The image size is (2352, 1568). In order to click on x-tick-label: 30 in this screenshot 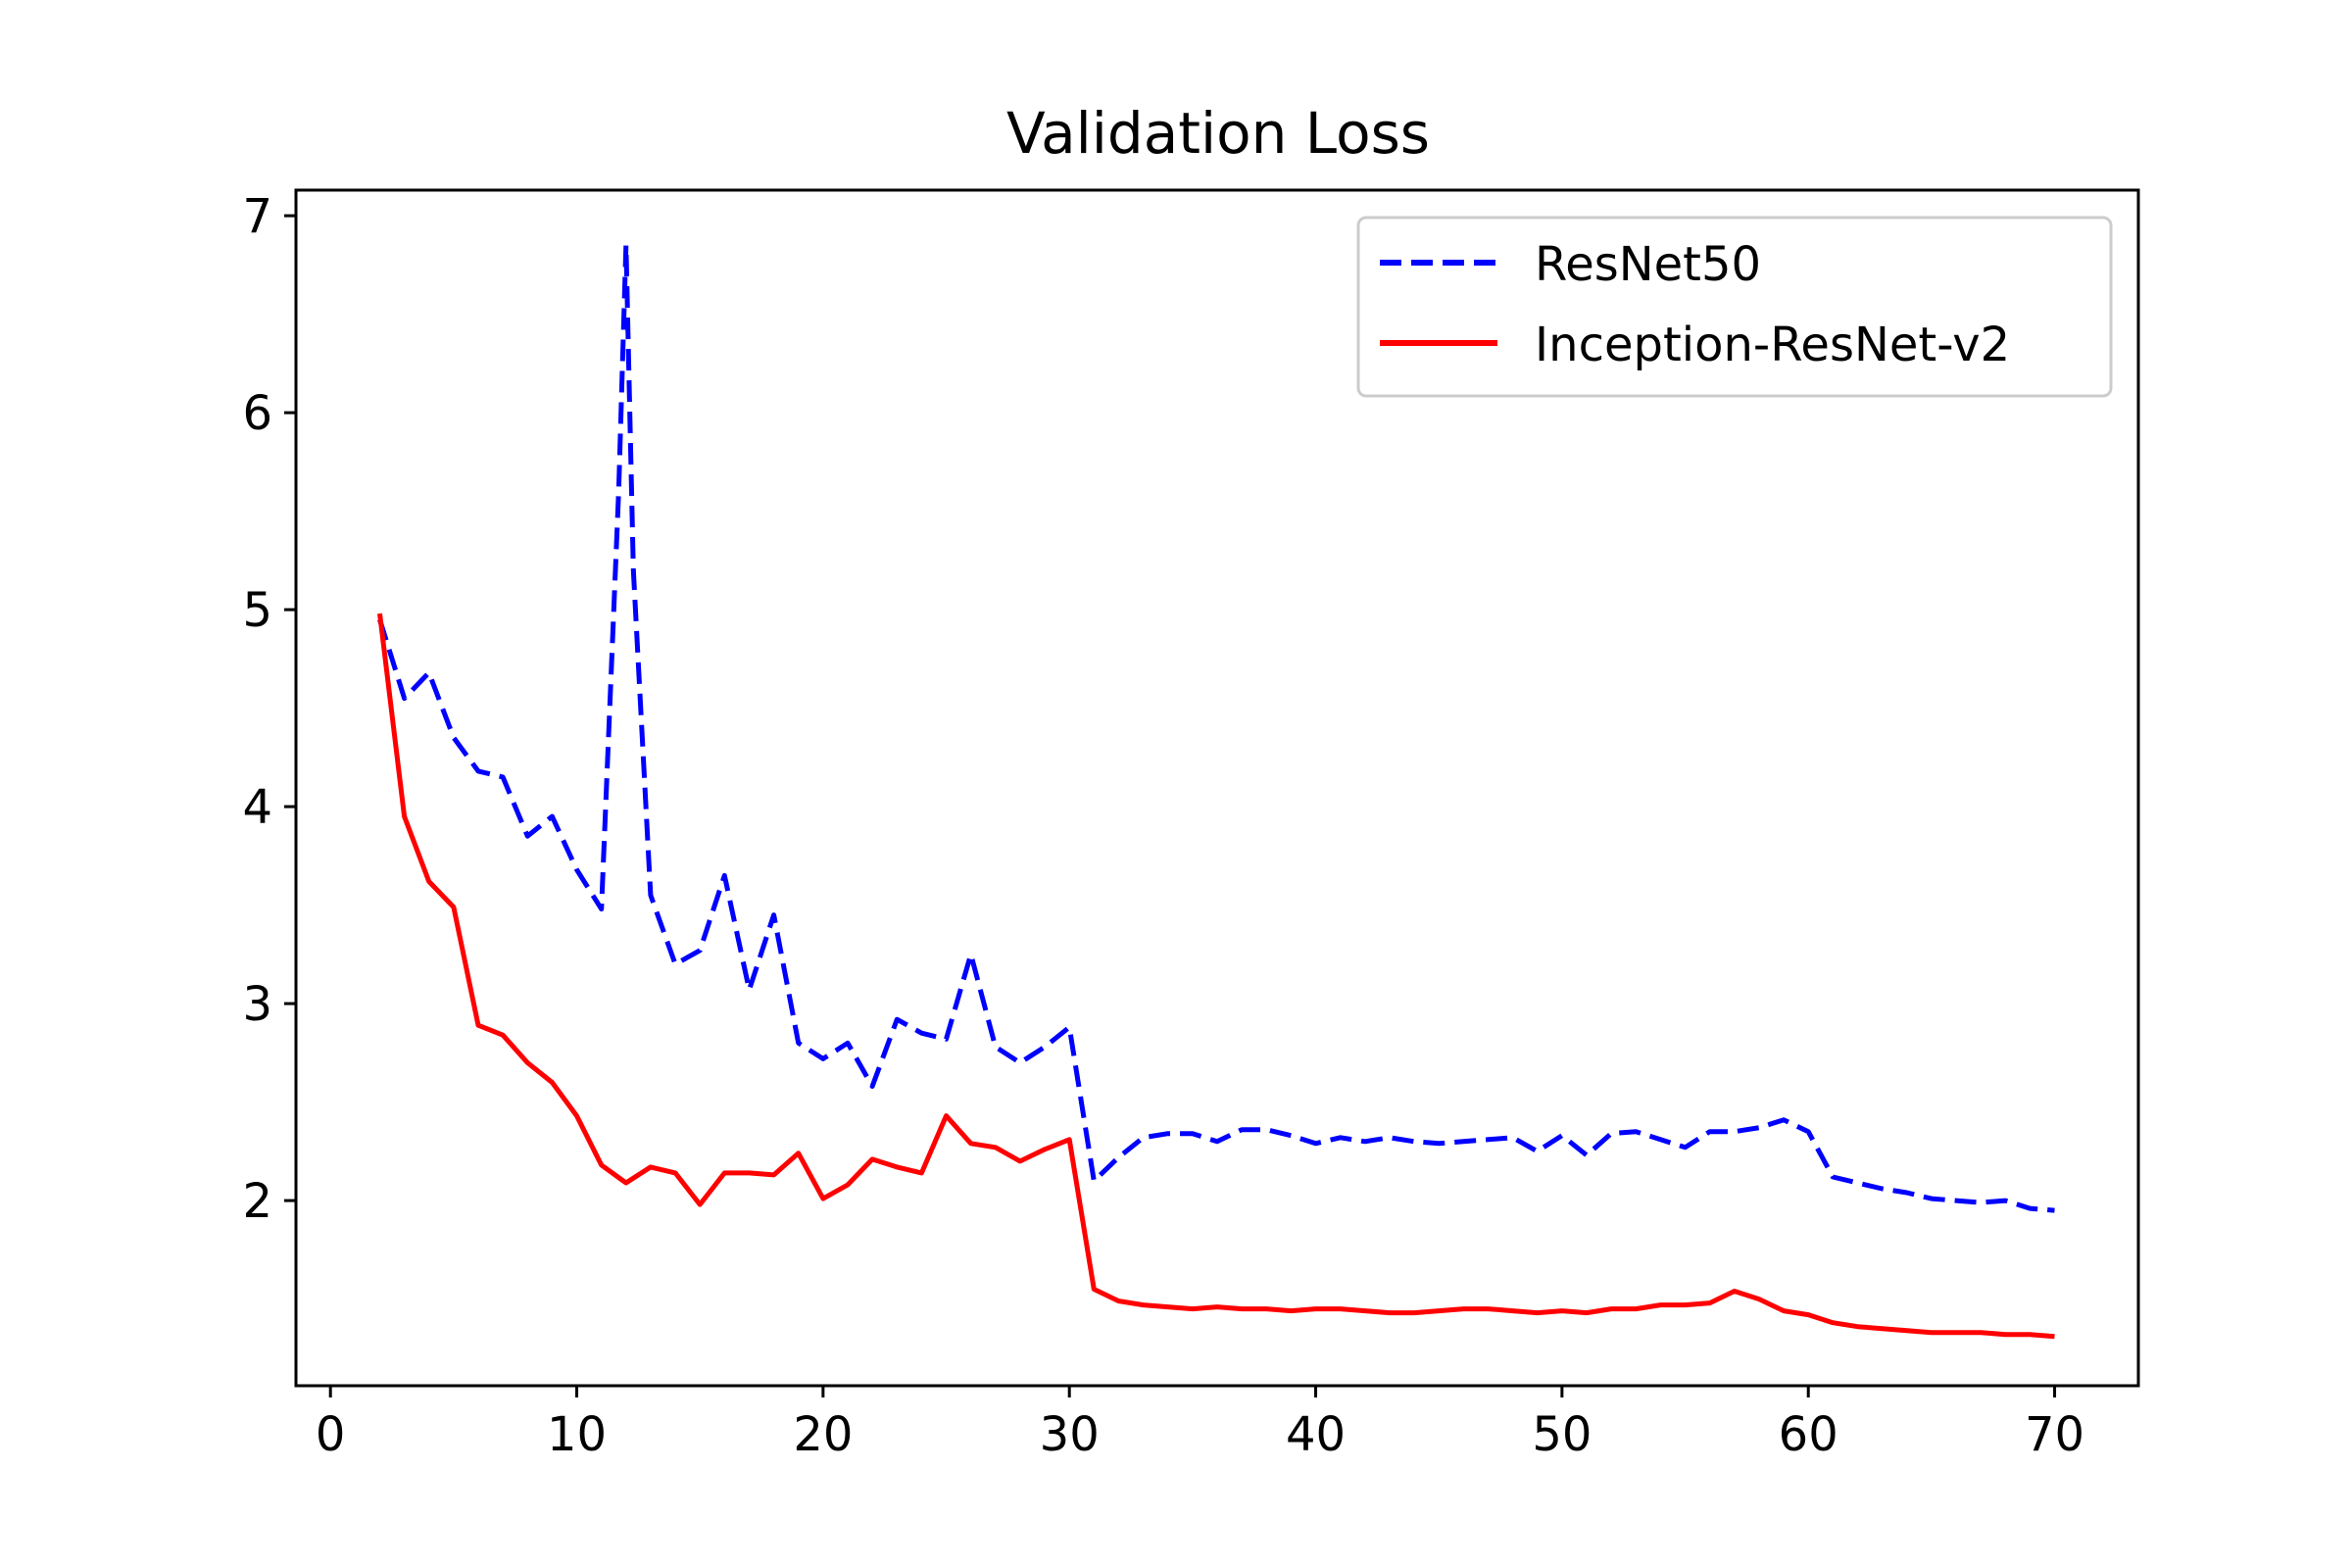, I will do `click(1070, 1434)`.